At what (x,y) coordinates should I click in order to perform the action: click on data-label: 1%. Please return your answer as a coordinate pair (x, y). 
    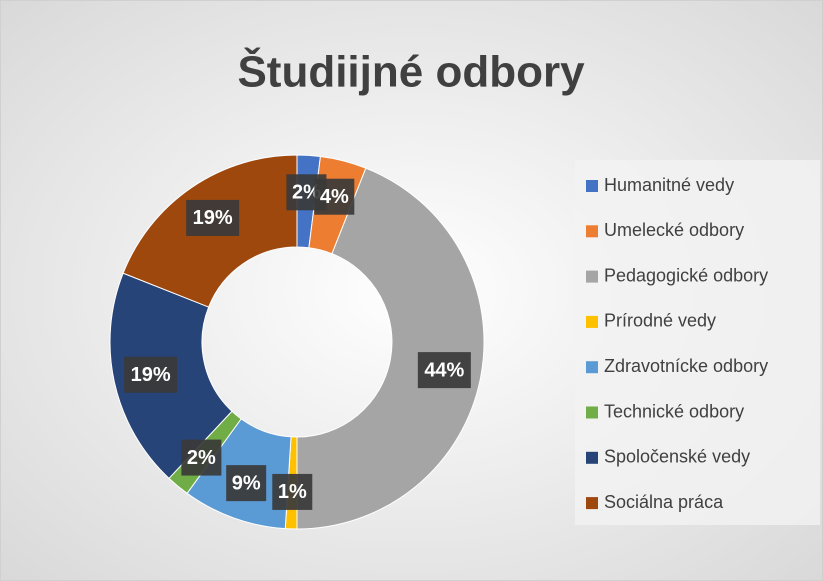
    Looking at the image, I should click on (292, 492).